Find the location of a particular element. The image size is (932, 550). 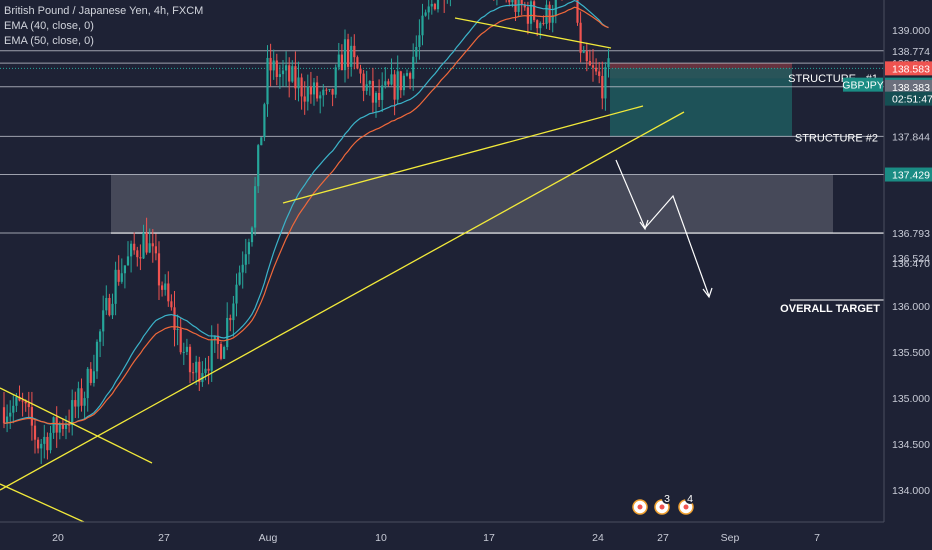

projection-path is located at coordinates (662, 228).